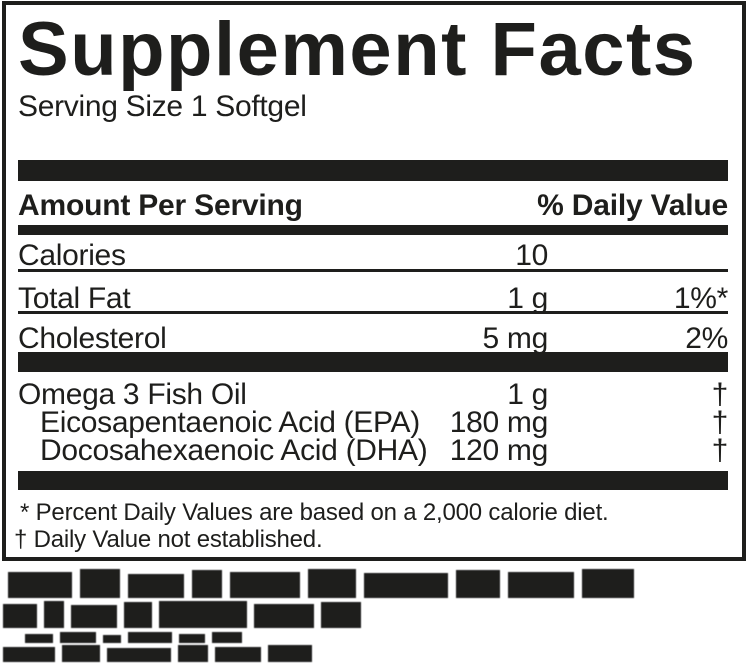  What do you see at coordinates (92, 338) in the screenshot?
I see `nutrient-name: Cholesterol` at bounding box center [92, 338].